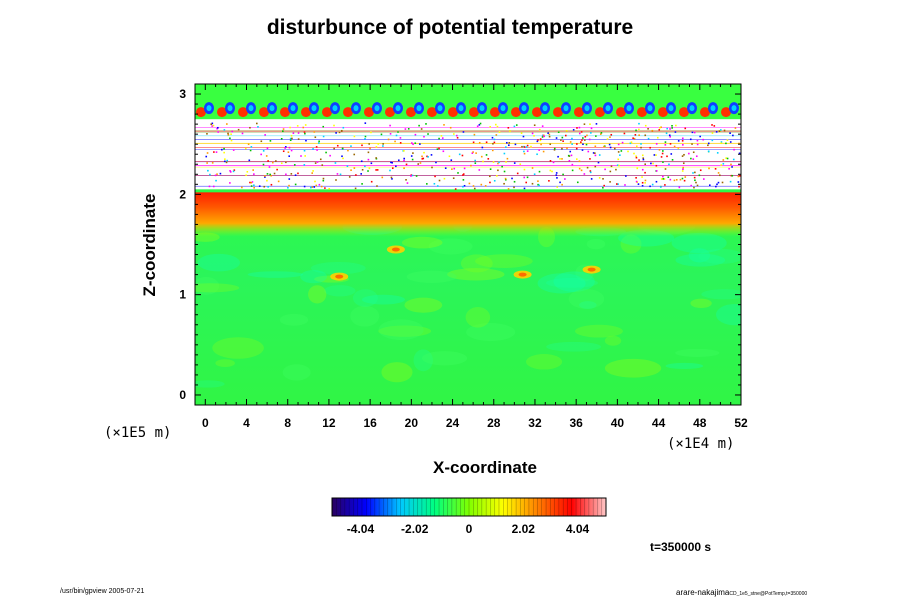  What do you see at coordinates (591, 269) in the screenshot?
I see `warm-blob-core` at bounding box center [591, 269].